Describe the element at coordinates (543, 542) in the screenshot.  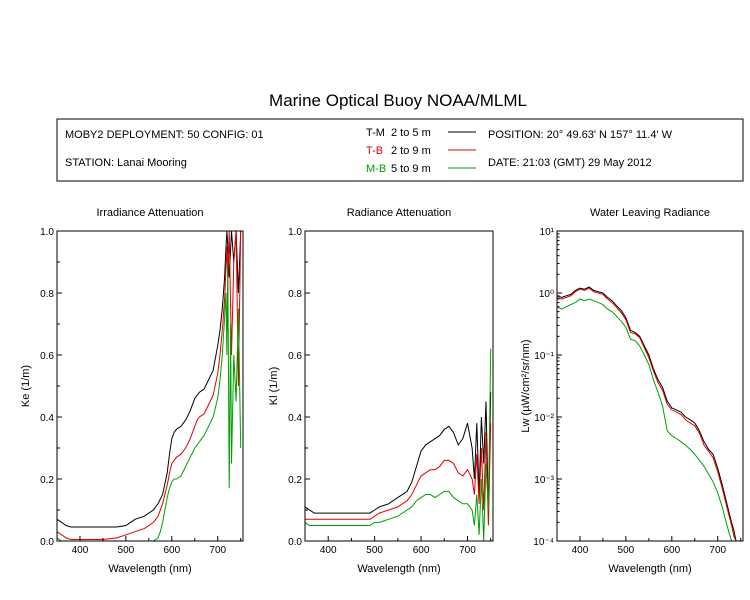
I see `y-tick-label: 10⁻⁴` at that location.